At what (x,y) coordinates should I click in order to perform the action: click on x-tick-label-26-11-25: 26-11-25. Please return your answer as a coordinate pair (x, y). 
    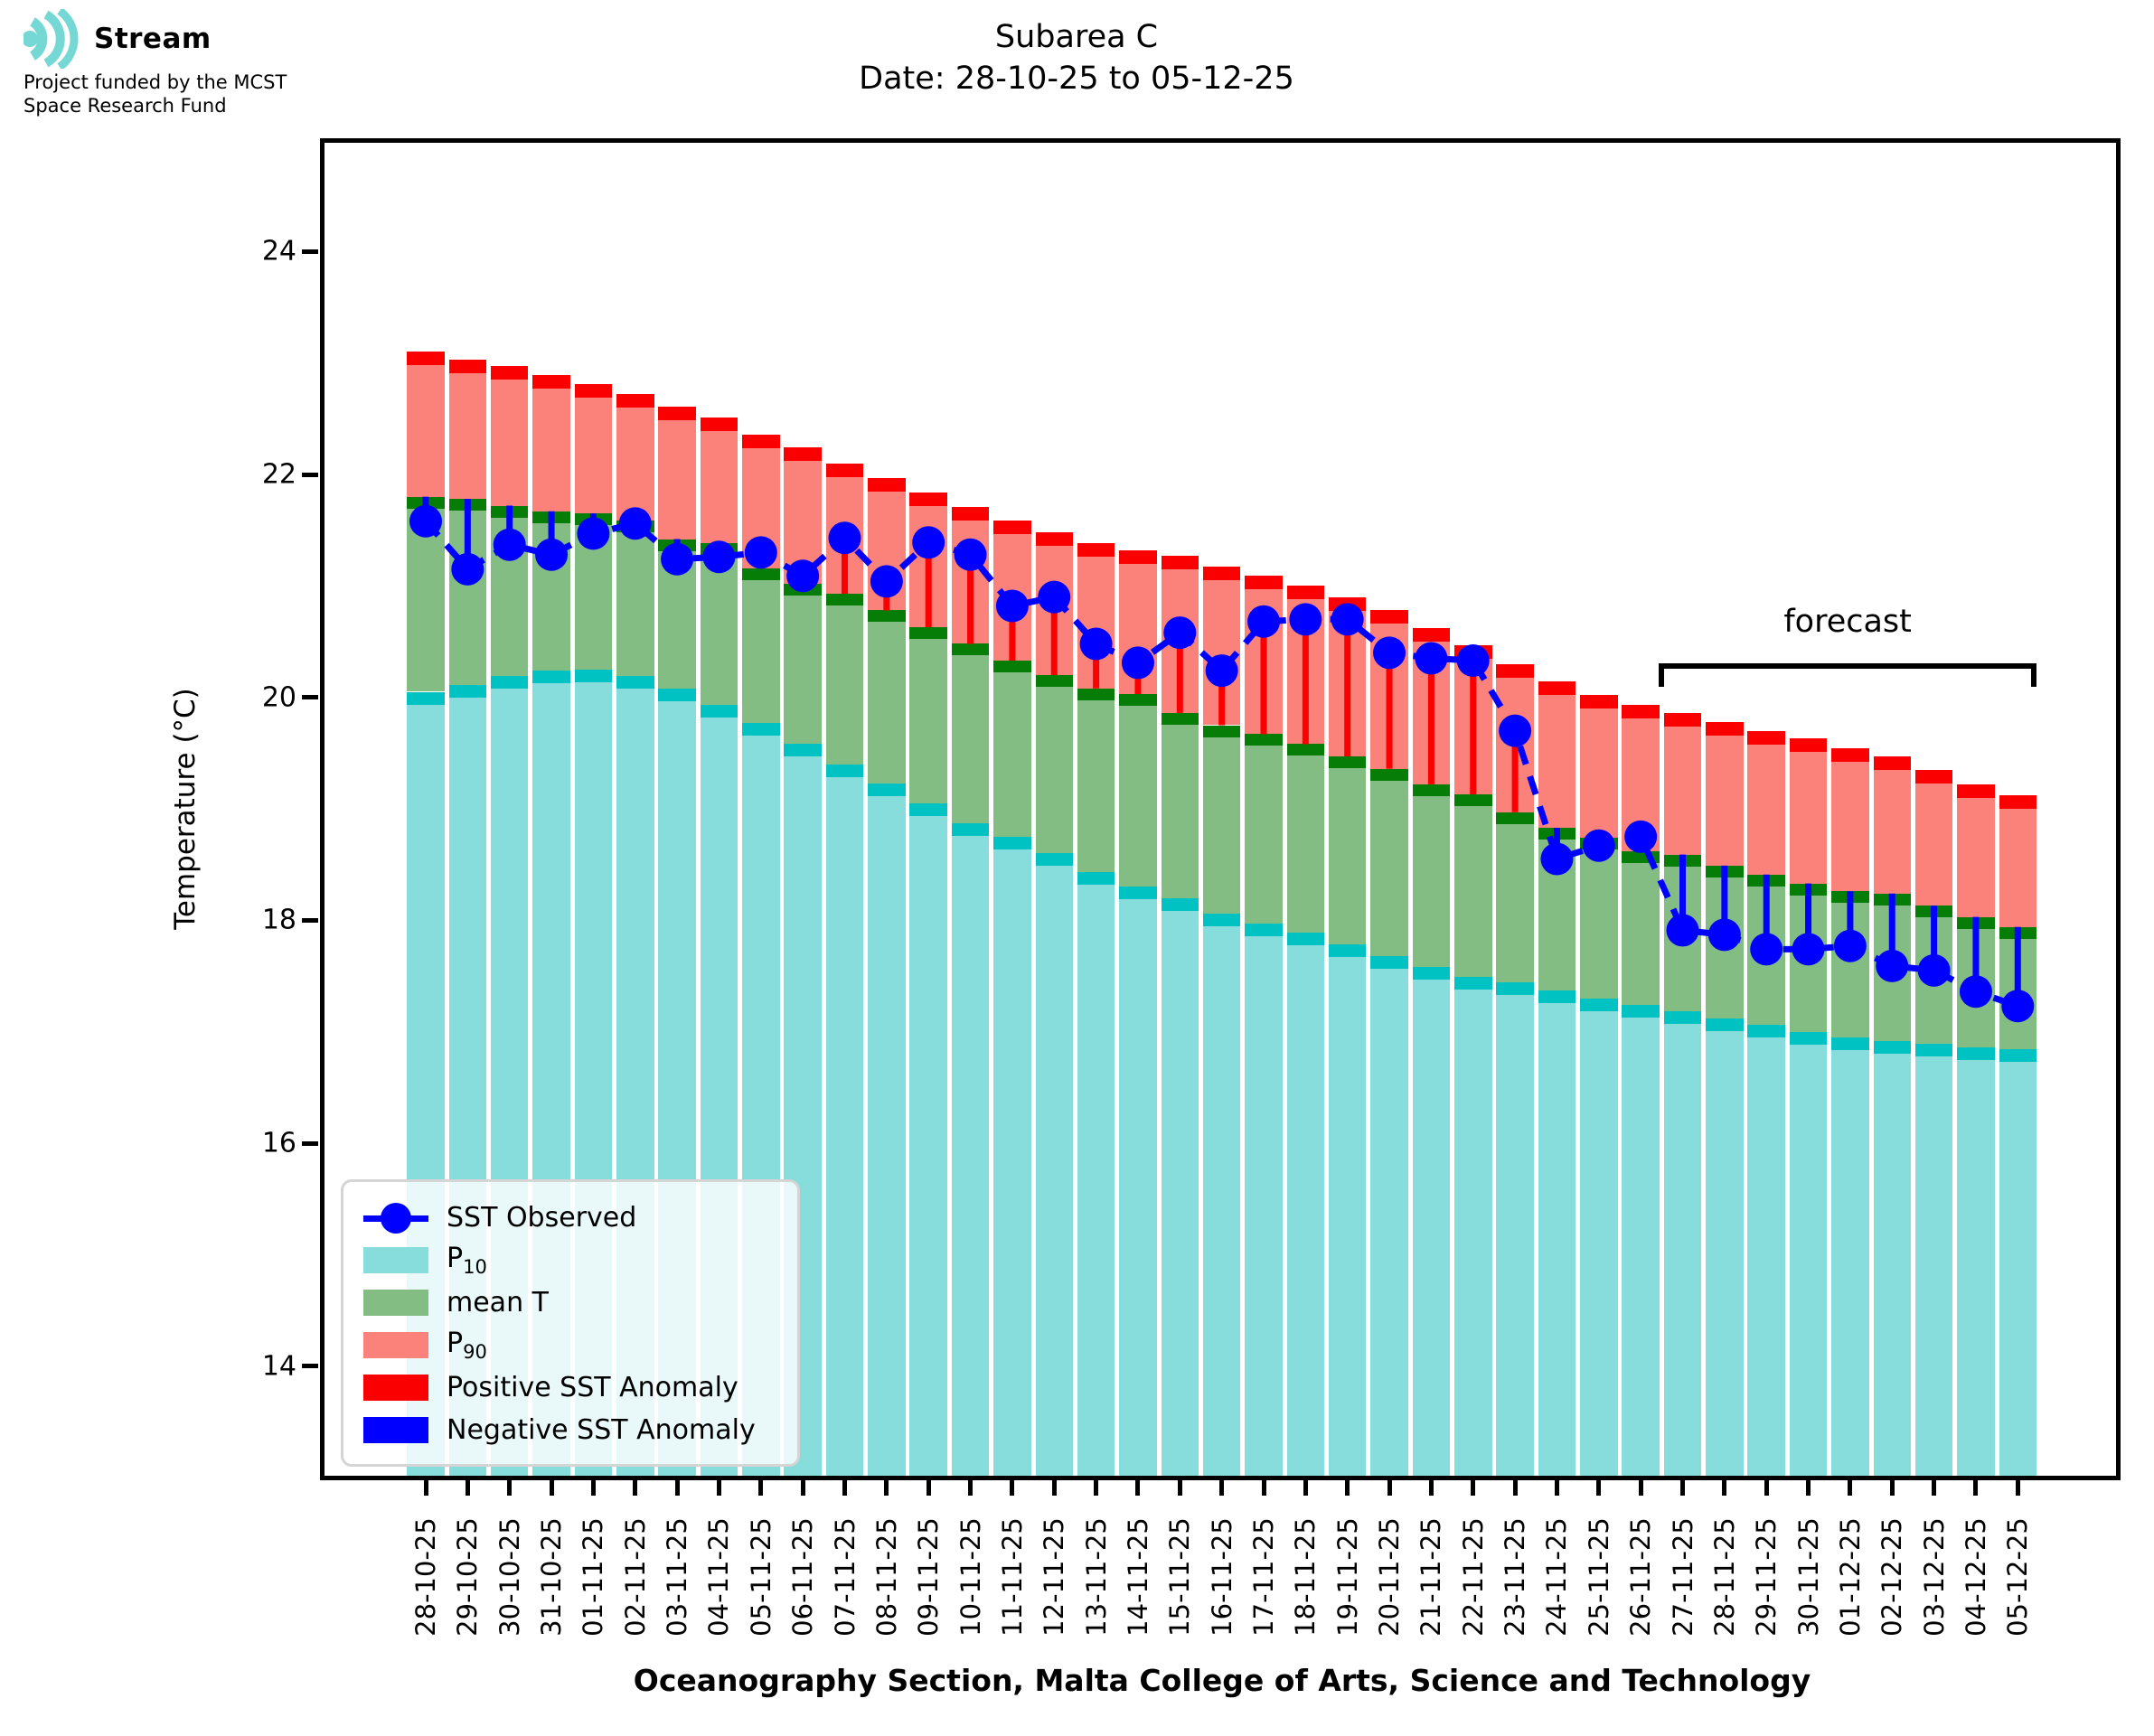
    Looking at the image, I should click on (1641, 1577).